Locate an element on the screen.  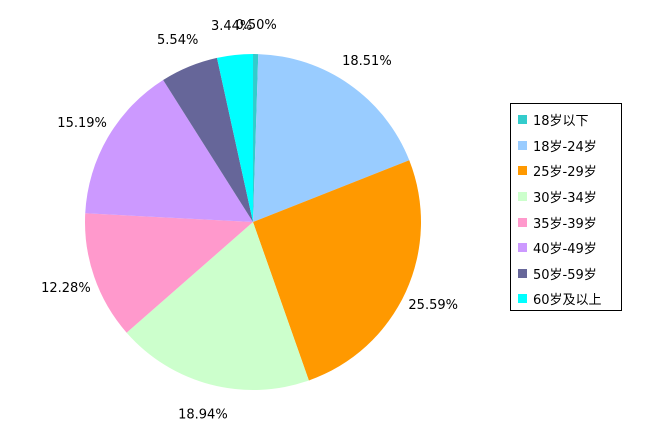
pie-data-label: 25.59% is located at coordinates (433, 305).